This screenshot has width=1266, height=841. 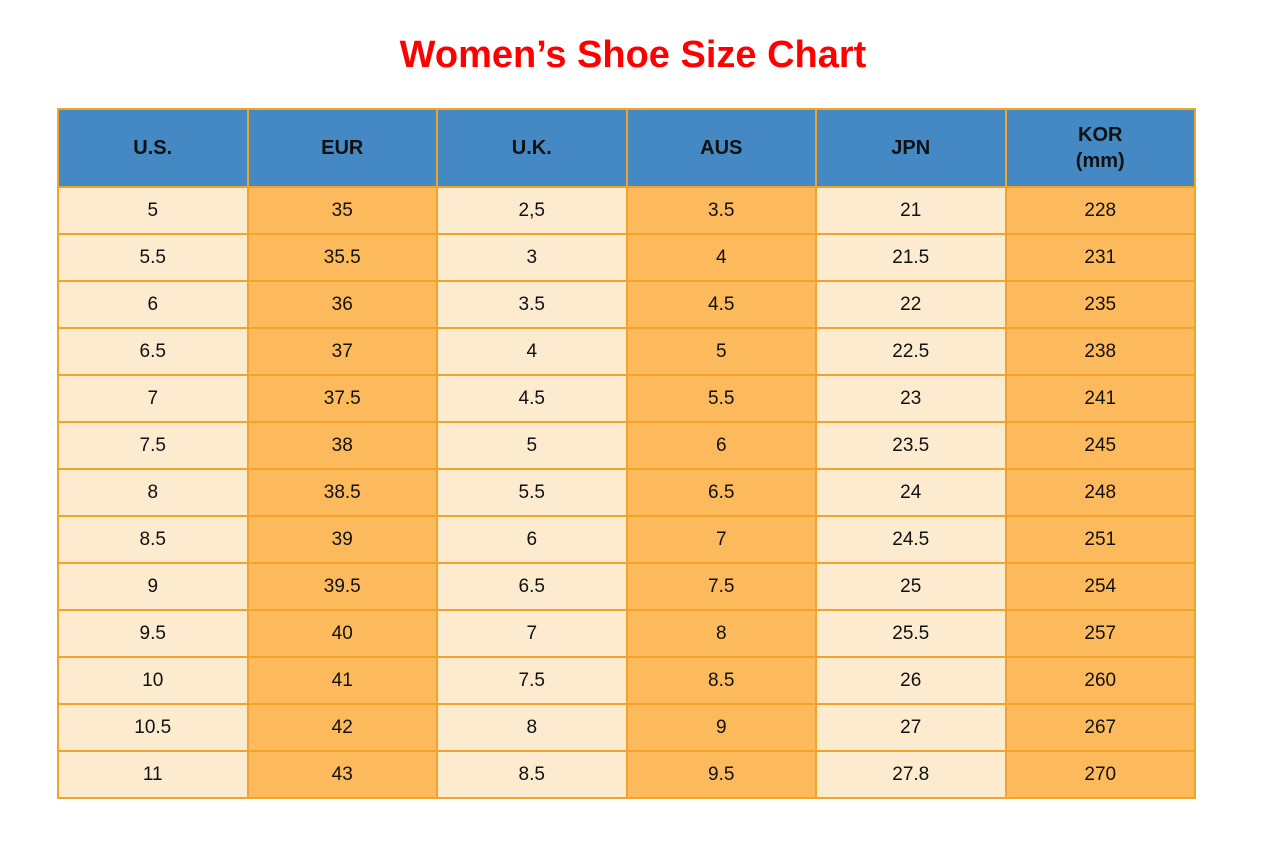 What do you see at coordinates (532, 586) in the screenshot?
I see `cell-uk: 6.5` at bounding box center [532, 586].